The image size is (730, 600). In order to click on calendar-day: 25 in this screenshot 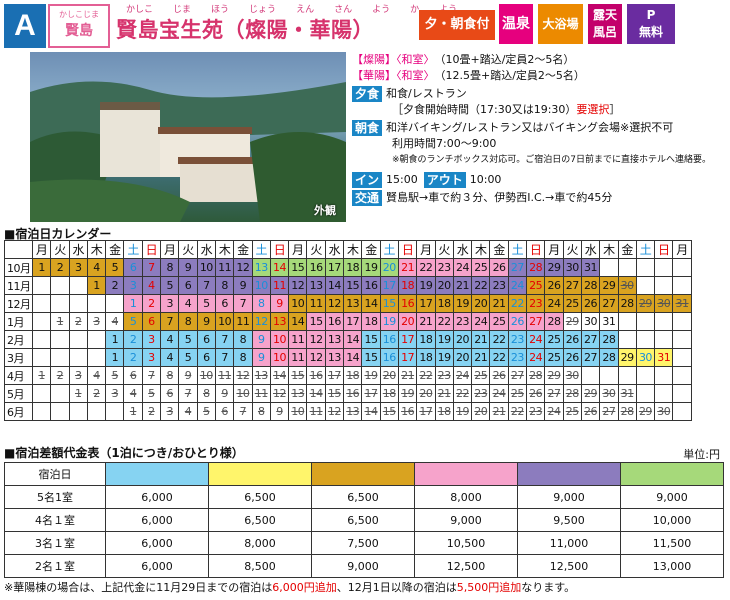, I will do `click(481, 267)`.